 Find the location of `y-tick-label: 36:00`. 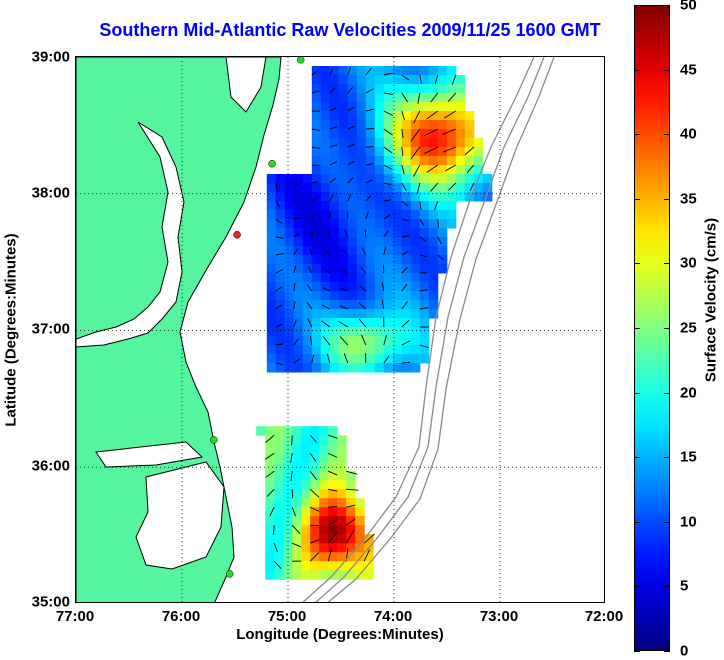

y-tick-label: 36:00 is located at coordinates (35, 466).